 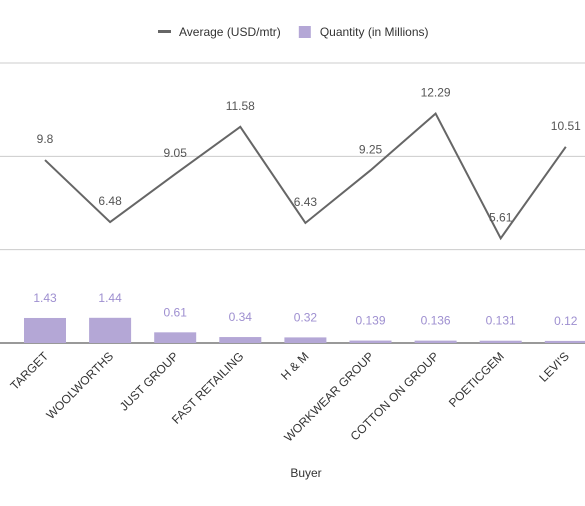 What do you see at coordinates (436, 321) in the screenshot?
I see `bar-value-label: 0.136` at bounding box center [436, 321].